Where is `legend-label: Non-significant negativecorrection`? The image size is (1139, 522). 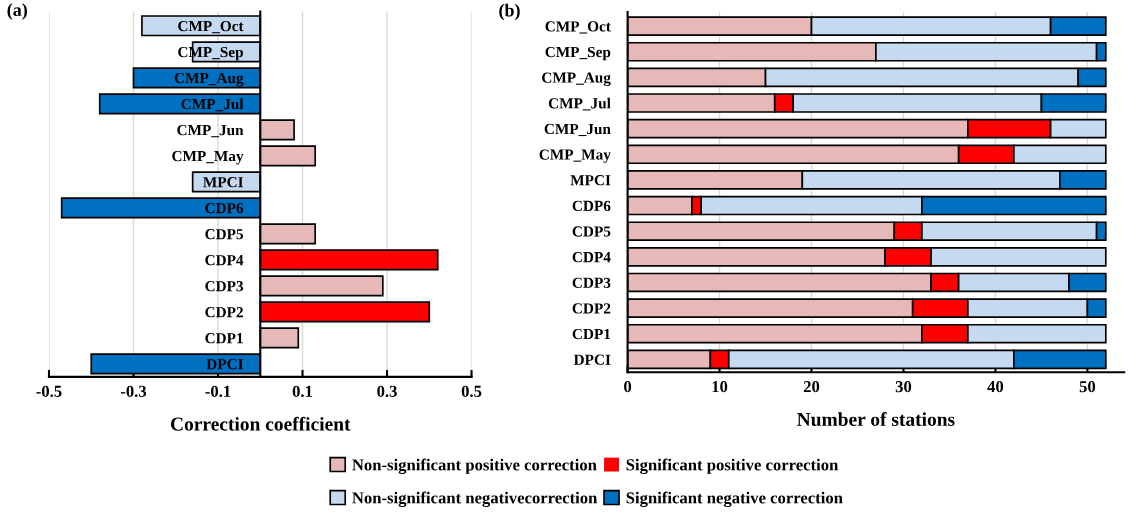 legend-label: Non-significant negativecorrection is located at coordinates (475, 499).